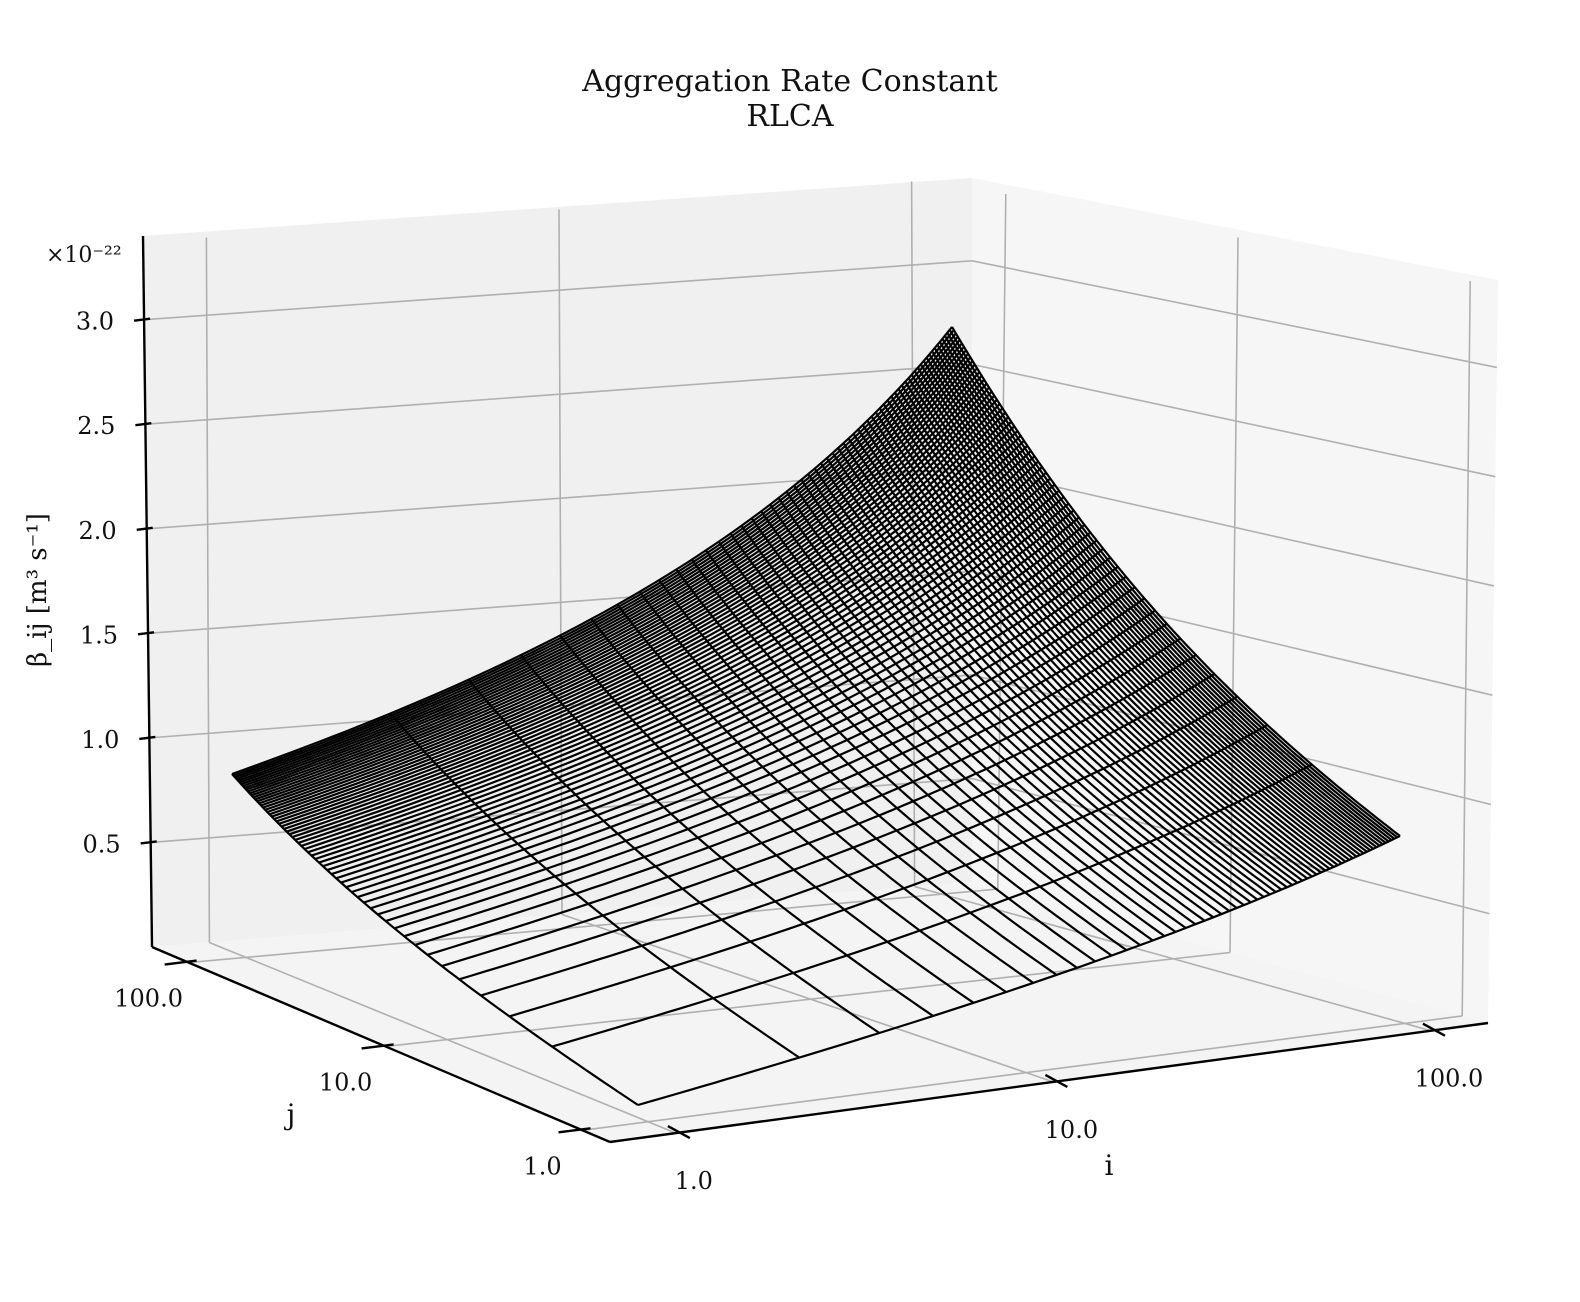  What do you see at coordinates (1109, 1165) in the screenshot?
I see `x-axis-label: i` at bounding box center [1109, 1165].